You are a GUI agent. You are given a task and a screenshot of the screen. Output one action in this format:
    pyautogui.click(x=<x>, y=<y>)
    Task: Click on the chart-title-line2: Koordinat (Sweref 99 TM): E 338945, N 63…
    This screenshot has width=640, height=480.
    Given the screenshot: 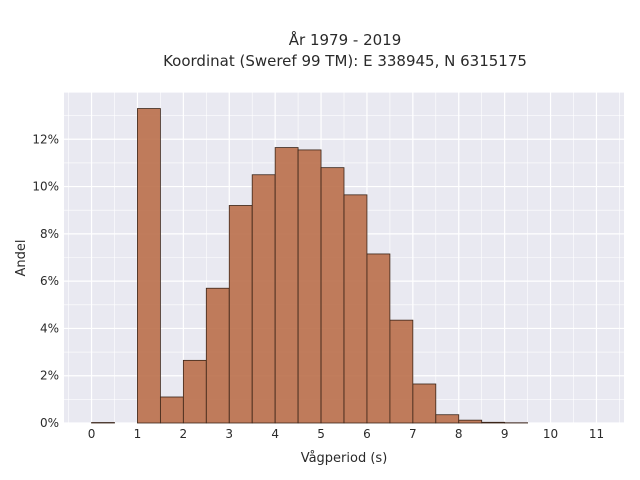 What is the action you would take?
    pyautogui.click(x=345, y=61)
    